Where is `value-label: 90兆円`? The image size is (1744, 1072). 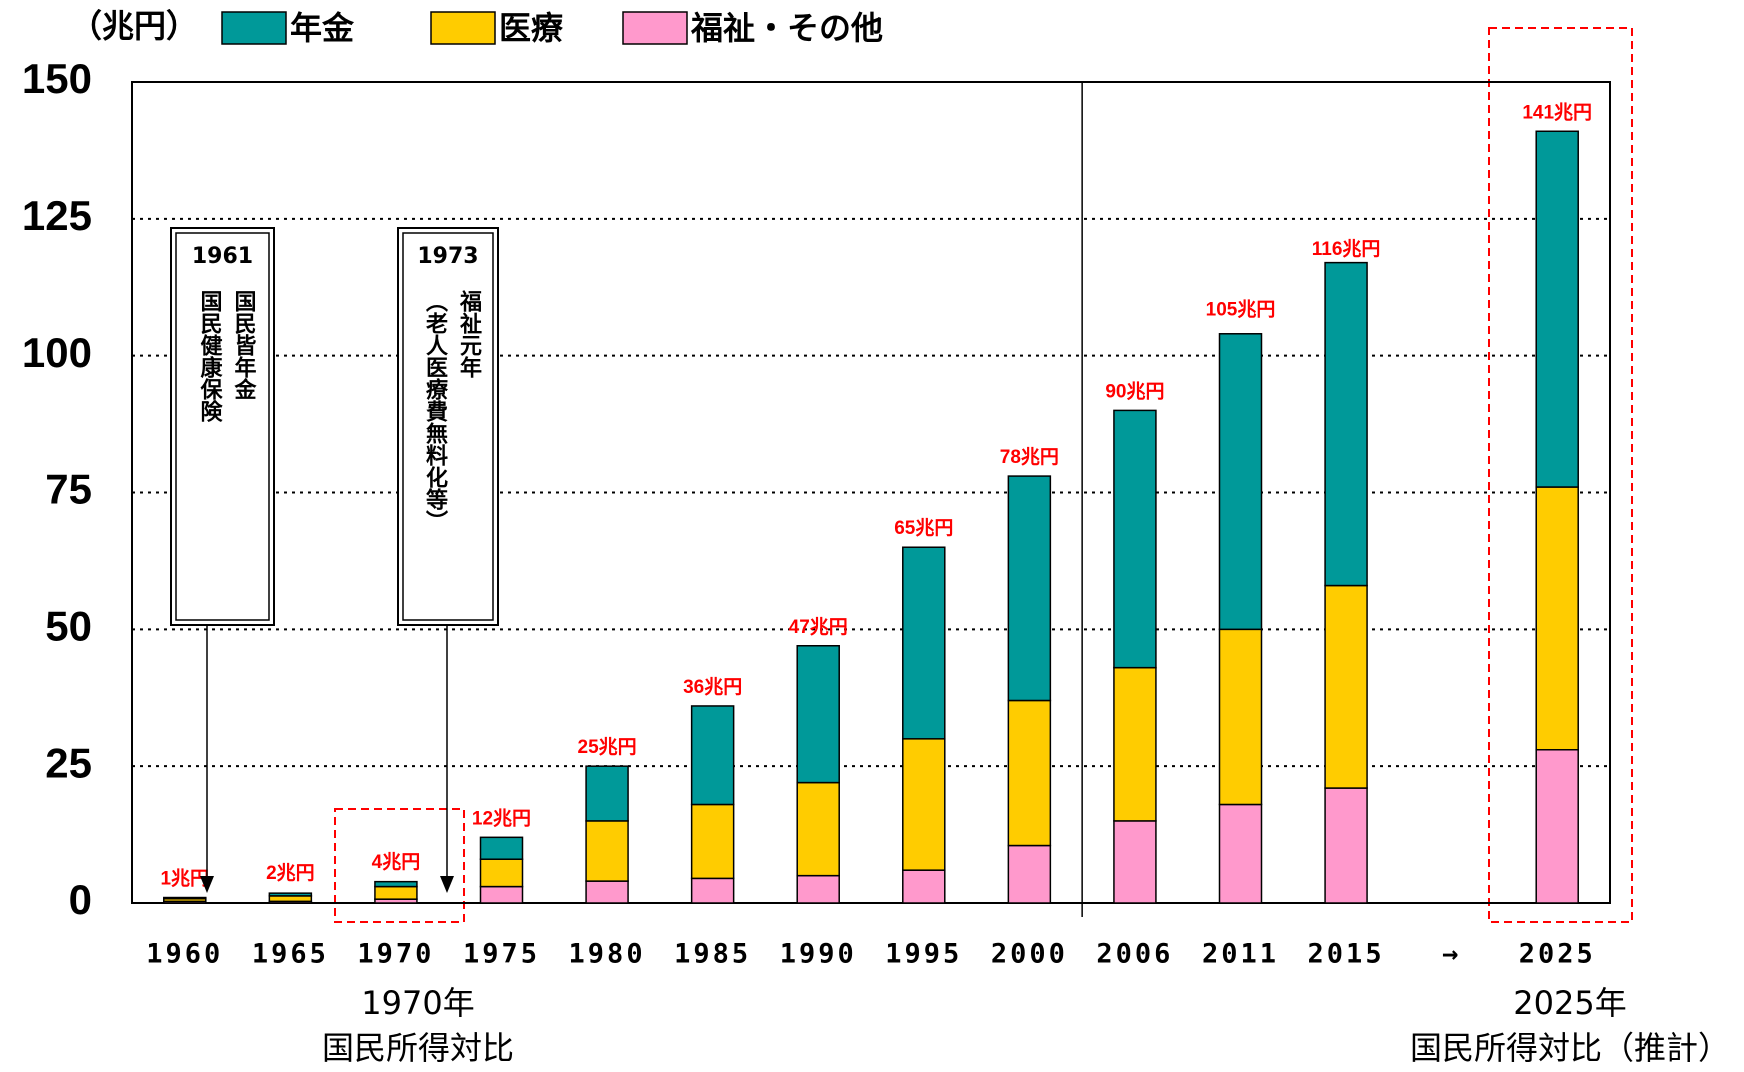 value-label: 90兆円 is located at coordinates (1134, 391).